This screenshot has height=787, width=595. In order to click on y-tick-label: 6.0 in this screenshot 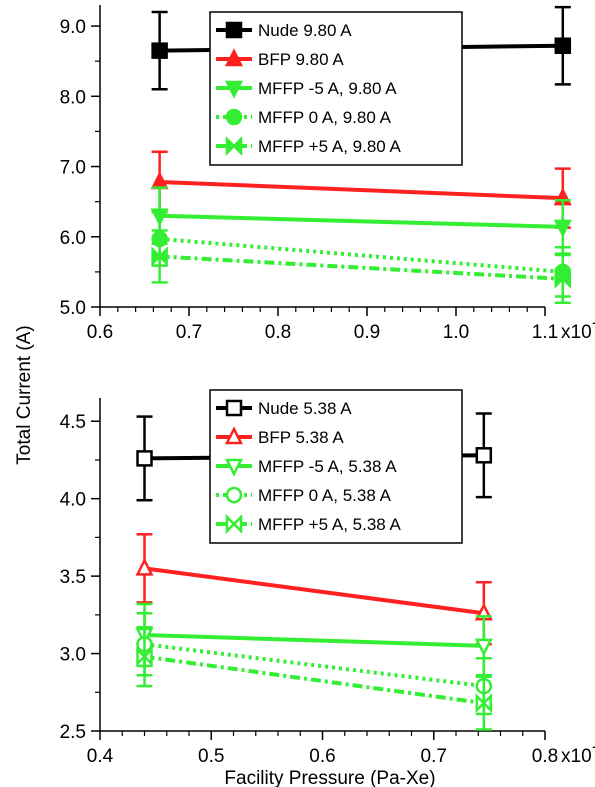, I will do `click(73, 238)`.